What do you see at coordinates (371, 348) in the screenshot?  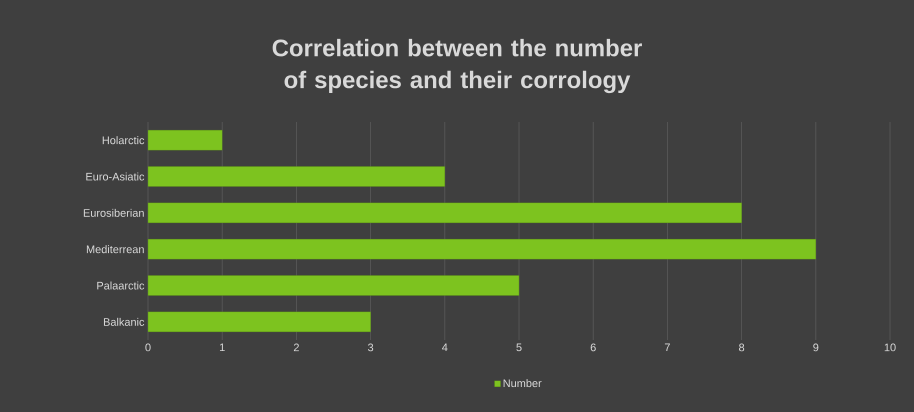 I see `x-tick-label: 3` at bounding box center [371, 348].